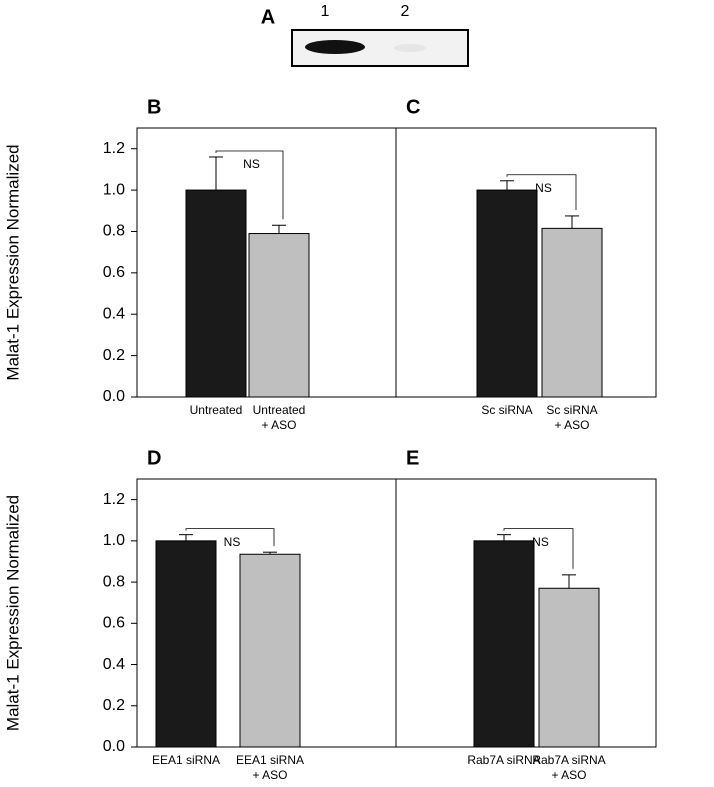 Image resolution: width=714 pixels, height=787 pixels. What do you see at coordinates (154, 107) in the screenshot?
I see `panel-label: B` at bounding box center [154, 107].